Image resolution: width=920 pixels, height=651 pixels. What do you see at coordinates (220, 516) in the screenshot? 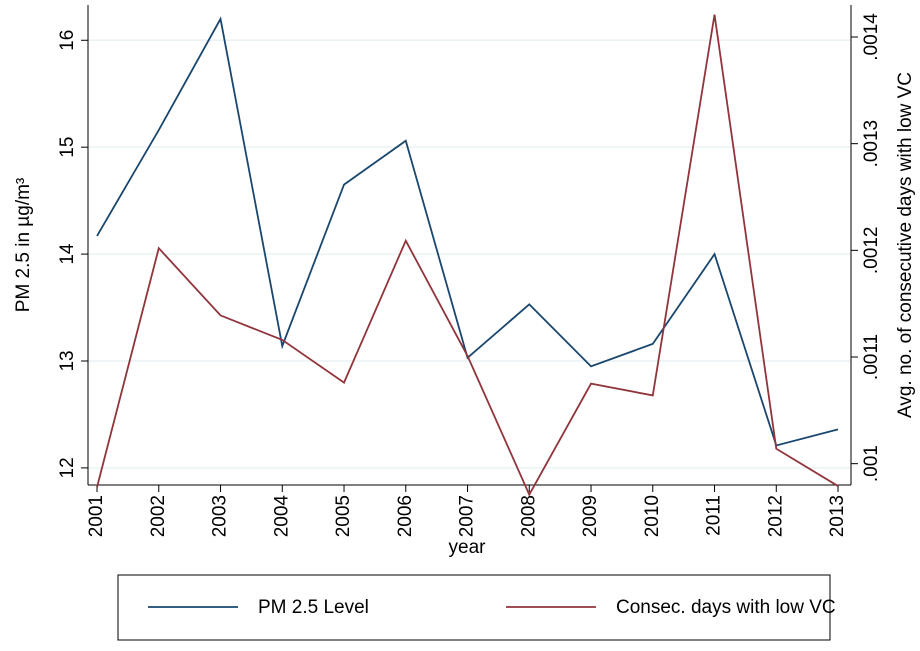
I see `x-tick-label: 2003` at bounding box center [220, 516].